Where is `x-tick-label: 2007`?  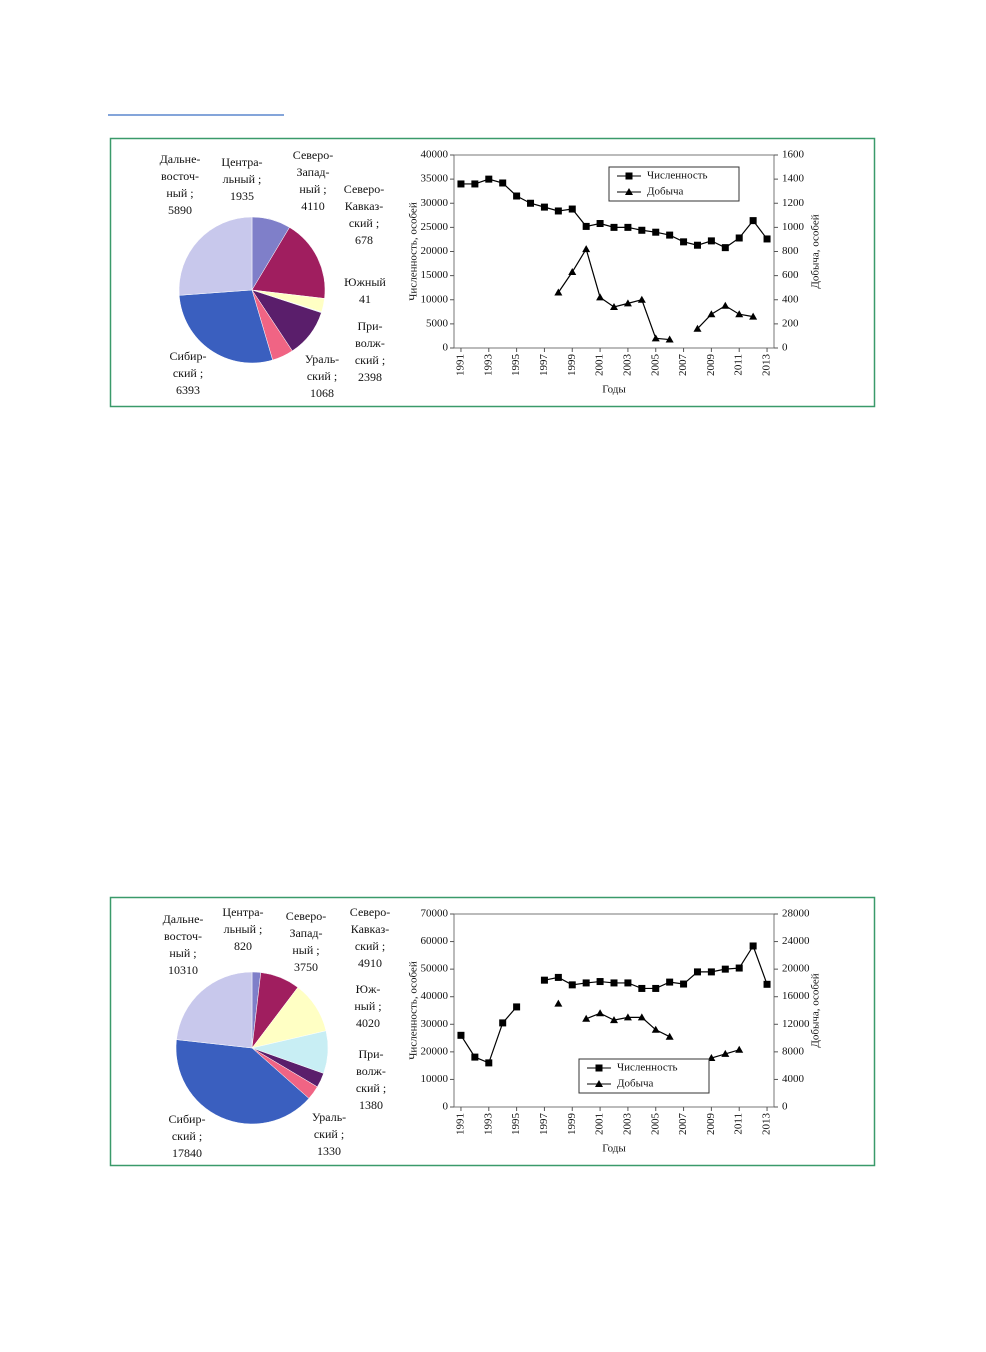
x-tick-label: 2007 is located at coordinates (683, 365).